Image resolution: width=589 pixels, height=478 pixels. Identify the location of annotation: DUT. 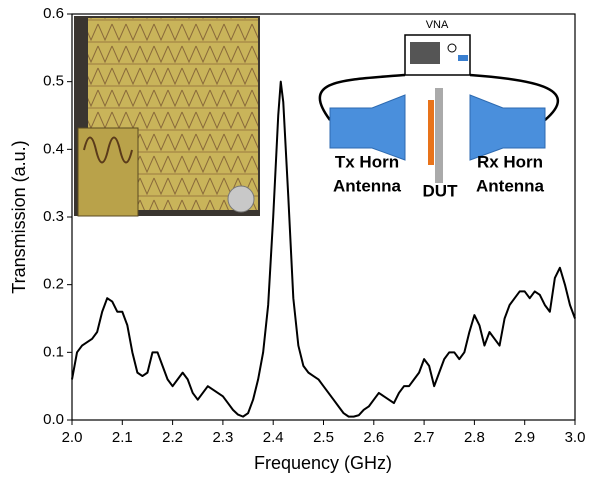
(441, 190).